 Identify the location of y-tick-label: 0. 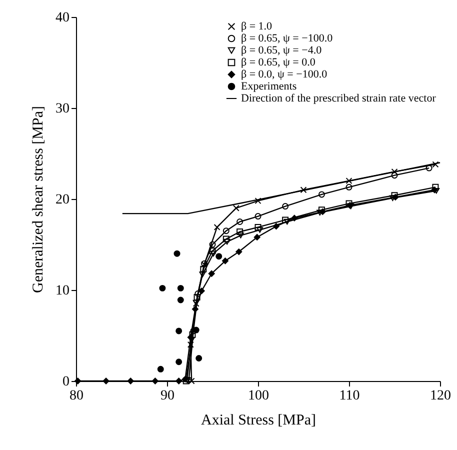
(66, 382).